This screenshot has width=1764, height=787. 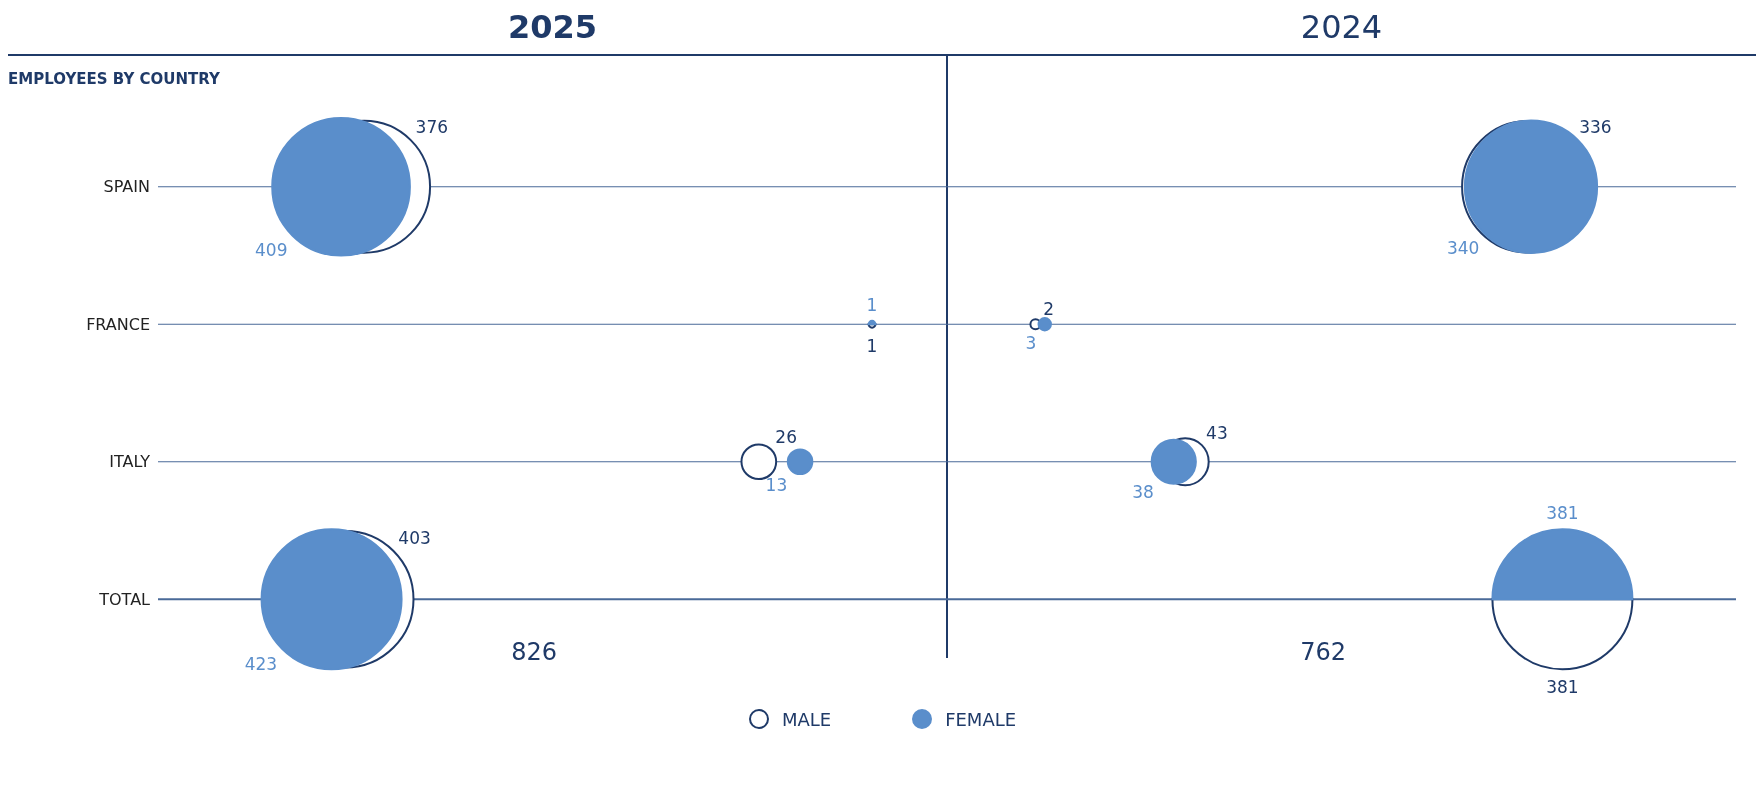 I want to click on data-label: 2, so click(x=1048, y=308).